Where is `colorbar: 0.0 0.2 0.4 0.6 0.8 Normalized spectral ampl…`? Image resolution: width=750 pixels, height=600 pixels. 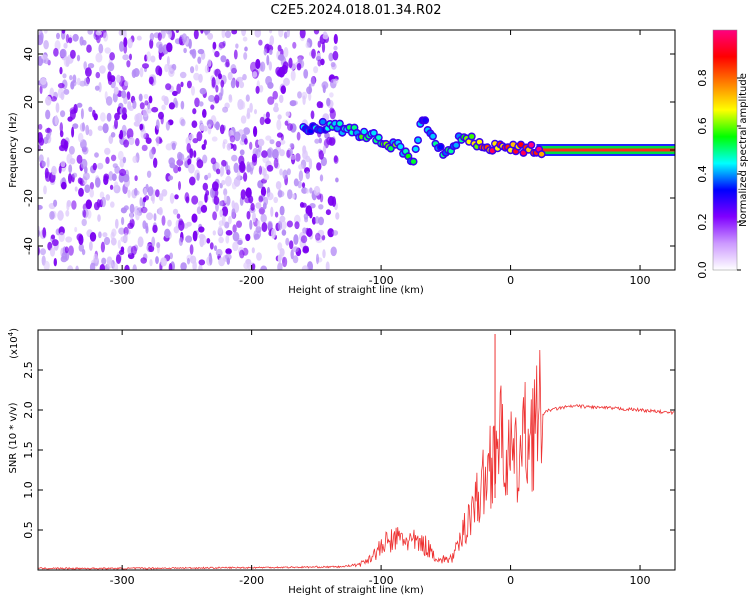 colorbar: 0.0 0.2 0.4 0.6 0.8 Normalized spectral ampl… is located at coordinates (722, 154).